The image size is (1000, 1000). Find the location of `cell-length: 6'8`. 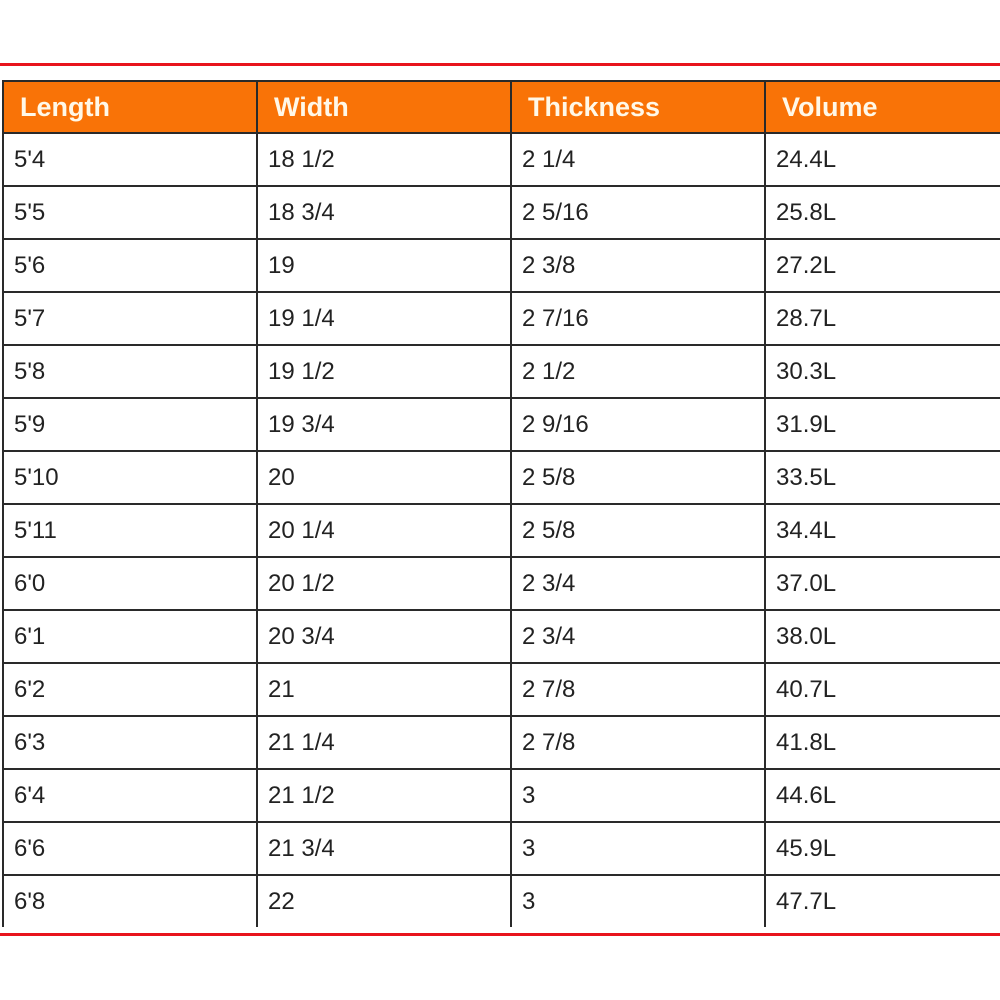

cell-length: 6'8 is located at coordinates (130, 900).